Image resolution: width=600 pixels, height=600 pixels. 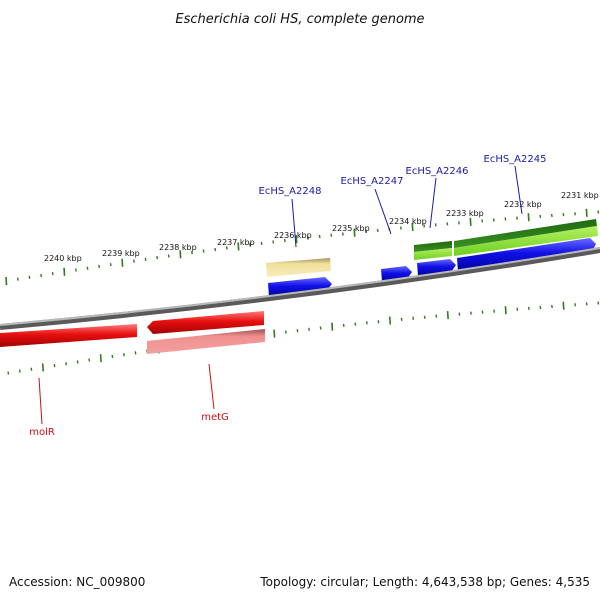 What do you see at coordinates (298, 267) in the screenshot?
I see `pale-feature-a2248` at bounding box center [298, 267].